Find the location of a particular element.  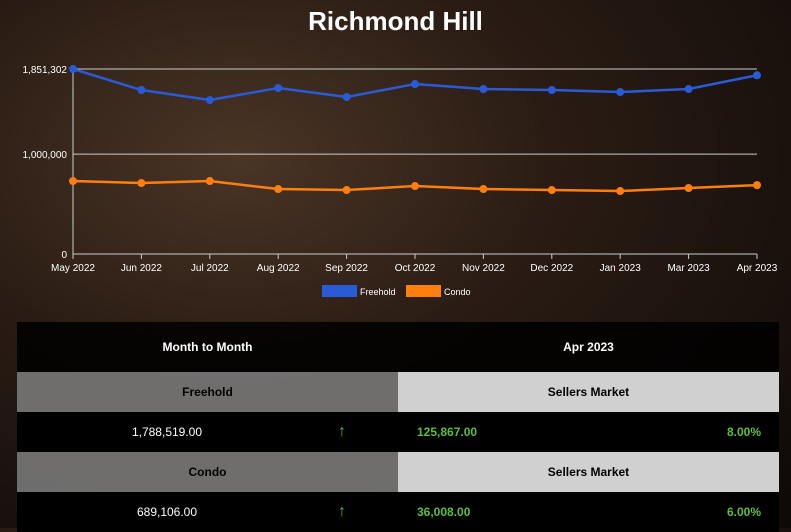

category-row: Condo Sellers Market is located at coordinates (398, 472).